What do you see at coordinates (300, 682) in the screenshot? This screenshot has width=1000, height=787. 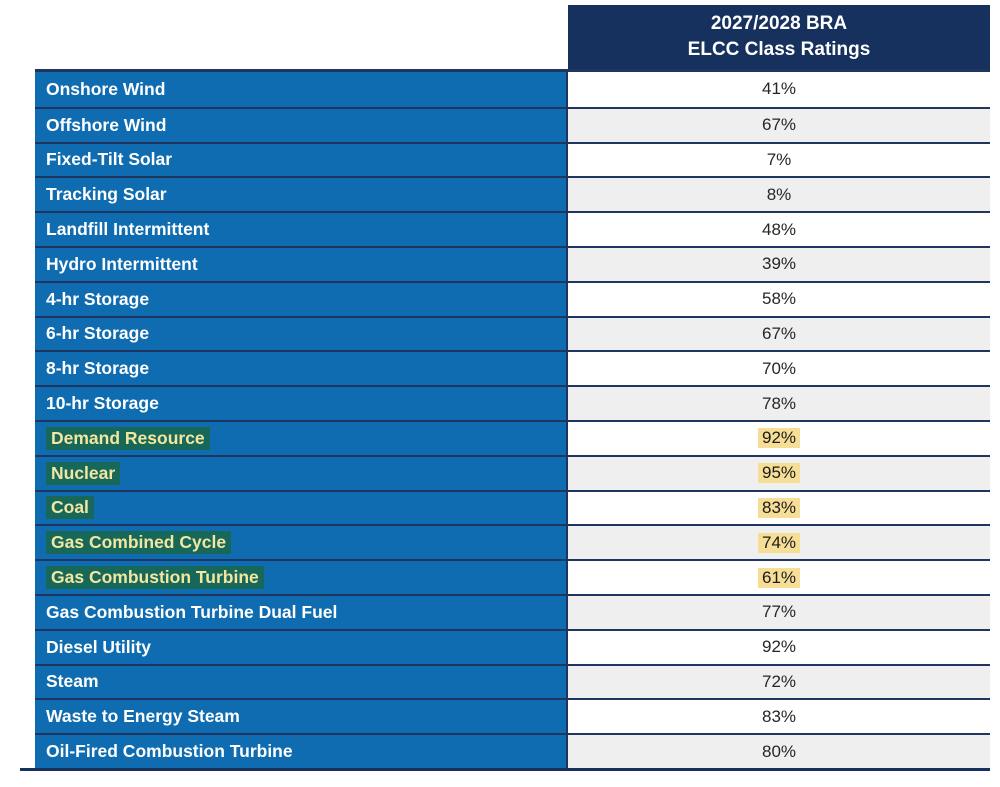 I see `resource-class-cell: Steam` at bounding box center [300, 682].